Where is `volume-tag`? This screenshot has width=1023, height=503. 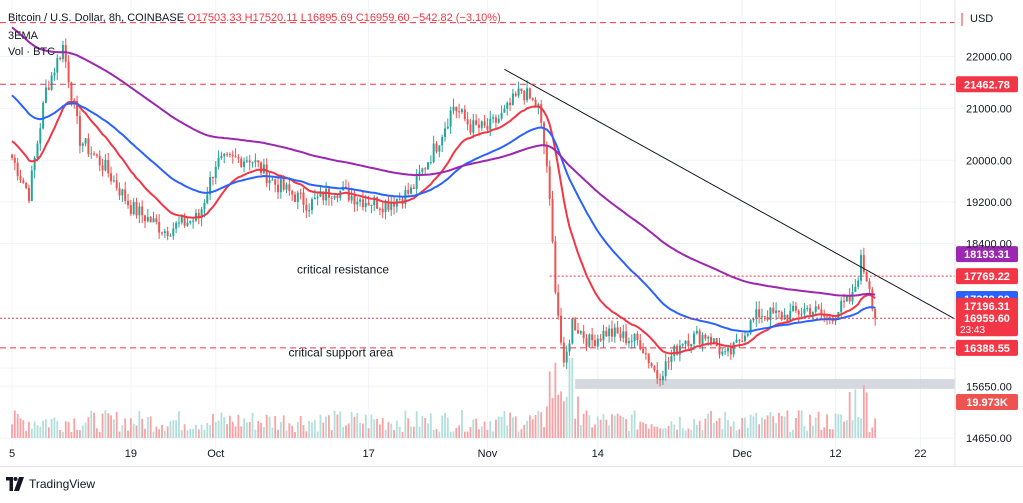 volume-tag is located at coordinates (987, 402).